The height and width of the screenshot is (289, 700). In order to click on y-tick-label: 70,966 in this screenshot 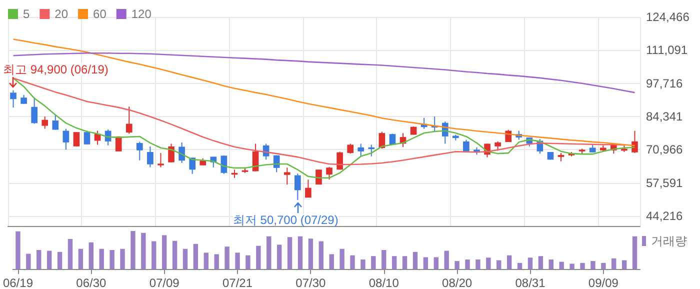, I will do `click(665, 149)`.